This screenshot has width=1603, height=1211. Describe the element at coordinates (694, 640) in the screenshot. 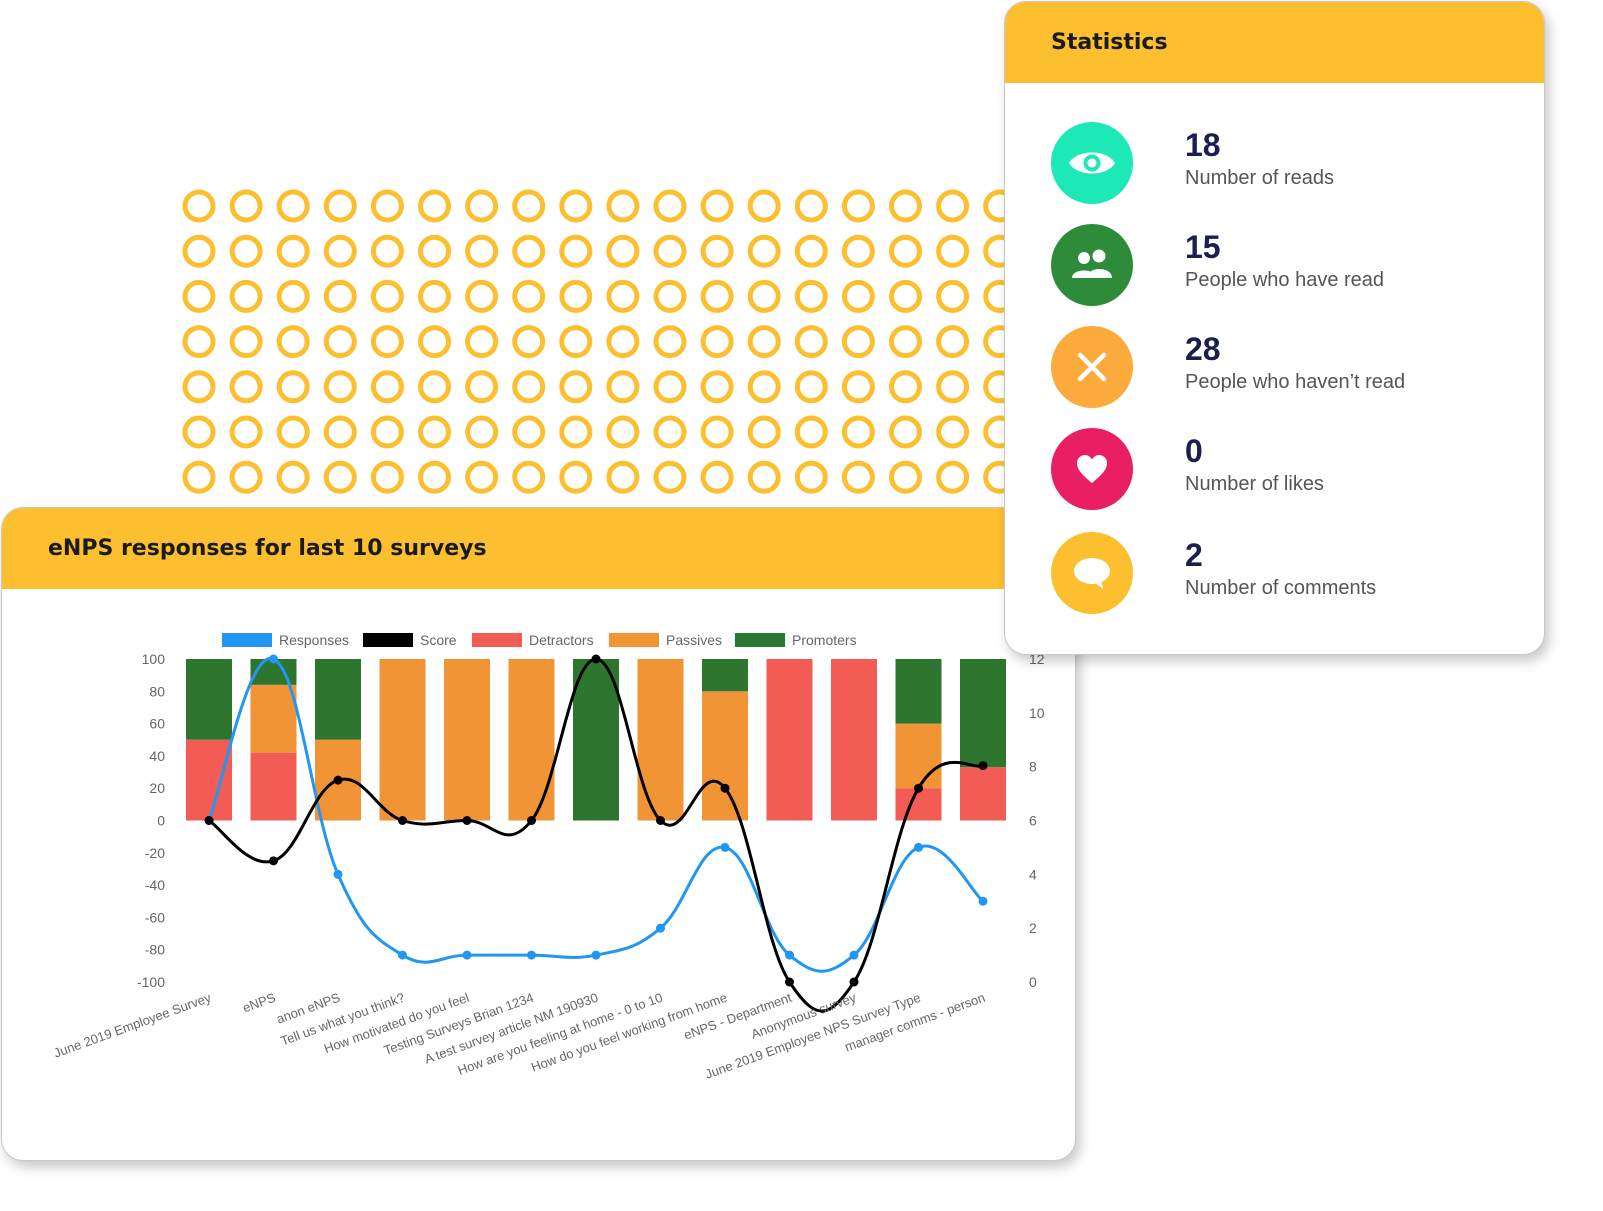

I see `legend-label: Passives` at that location.